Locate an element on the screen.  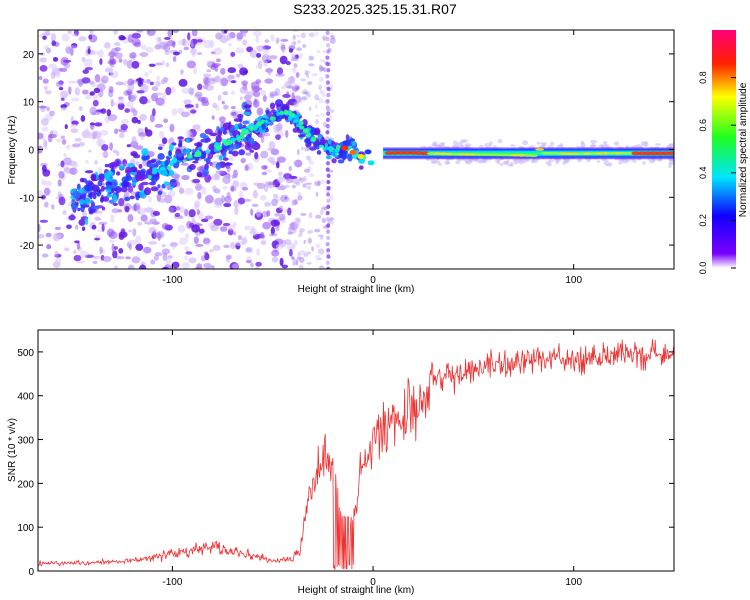
figure-title: S233.2025.325.15.31.R07 is located at coordinates (375, 9).